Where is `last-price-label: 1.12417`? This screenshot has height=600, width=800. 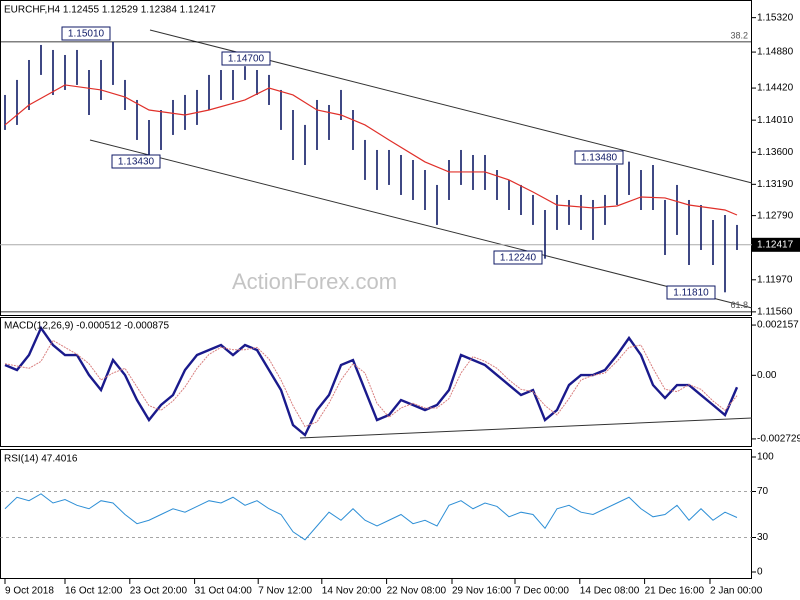
last-price-label: 1.12417 is located at coordinates (775, 244).